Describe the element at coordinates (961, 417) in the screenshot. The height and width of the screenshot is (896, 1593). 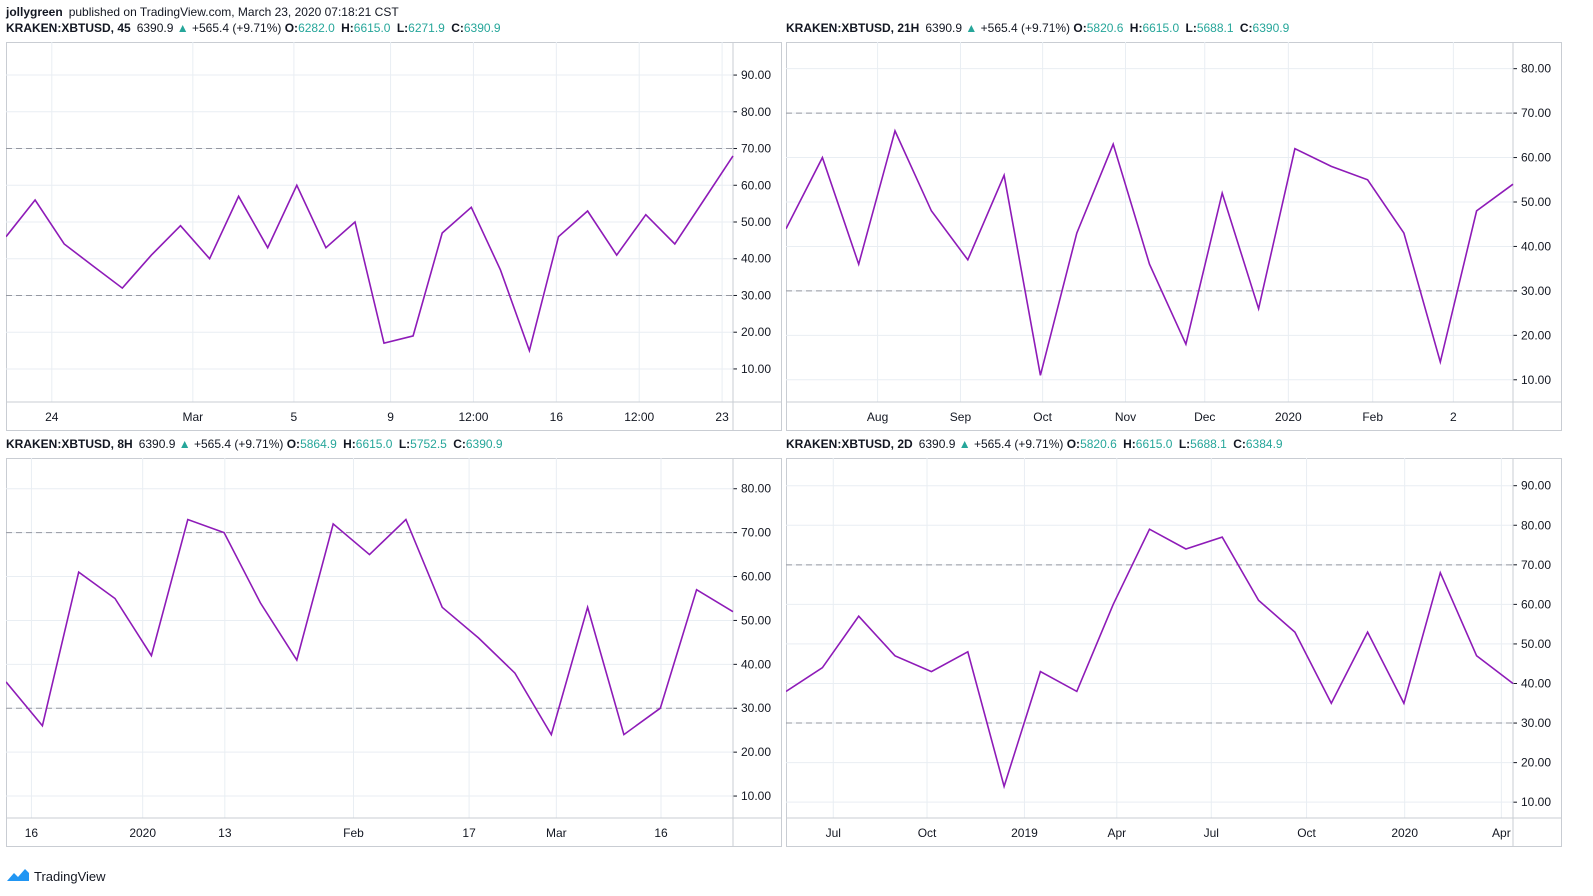
I see `x-tick-label: Sep` at that location.